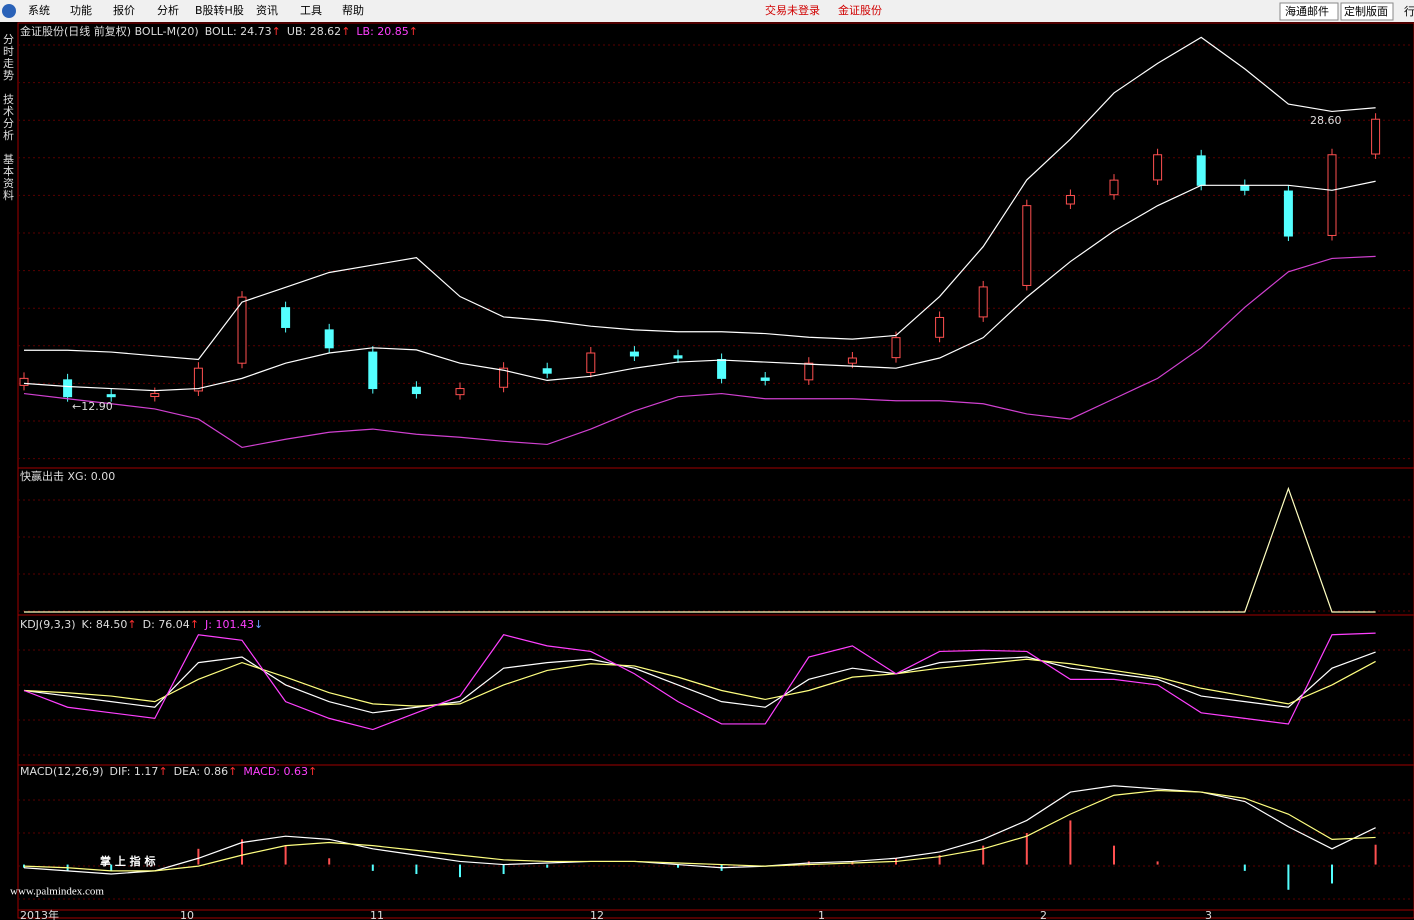 Image resolution: width=1414 pixels, height=920 pixels. I want to click on header-field: LB: 20.85, so click(382, 31).